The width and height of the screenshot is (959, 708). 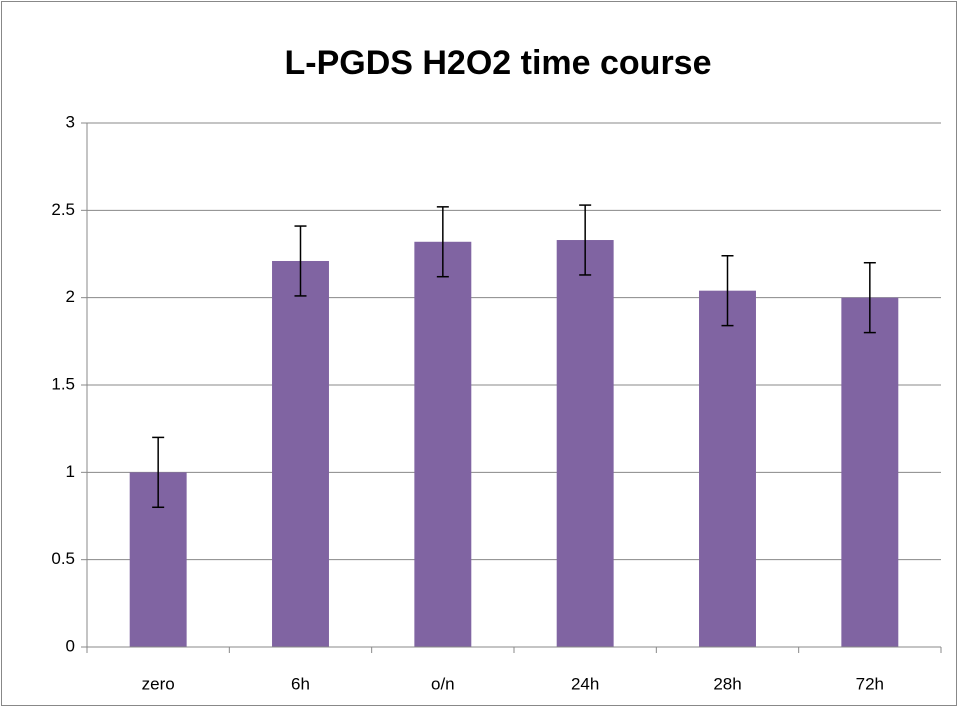 I want to click on y-tick-label: 2, so click(x=70, y=296).